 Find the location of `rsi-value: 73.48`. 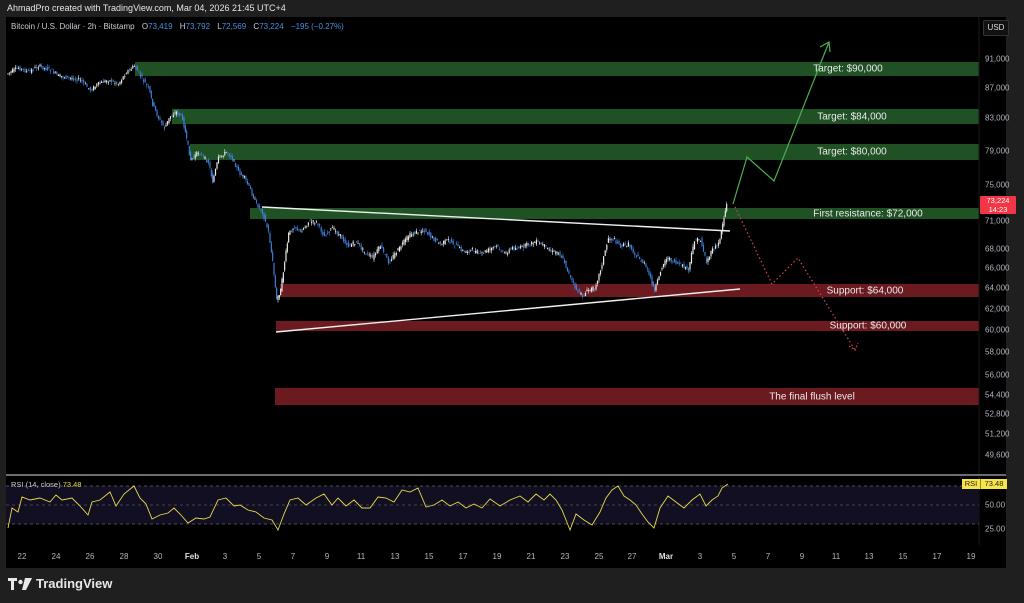

rsi-value: 73.48 is located at coordinates (72, 484).